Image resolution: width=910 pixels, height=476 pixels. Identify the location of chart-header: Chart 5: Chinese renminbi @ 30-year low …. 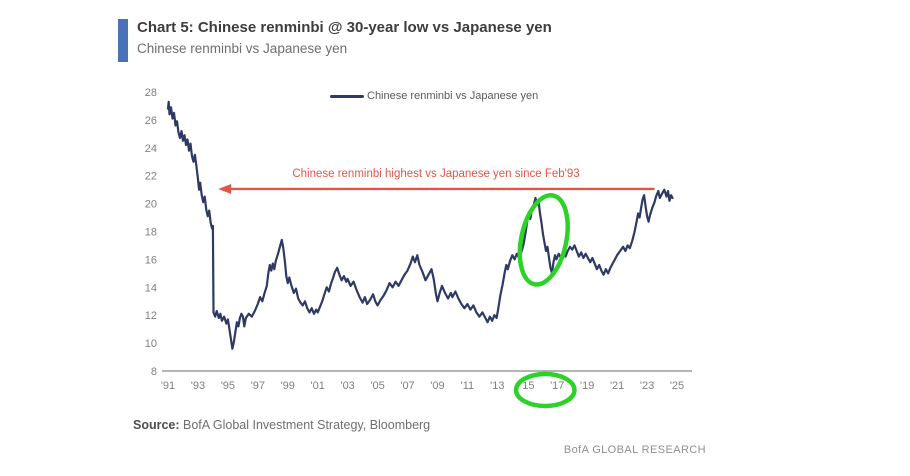
(335, 40).